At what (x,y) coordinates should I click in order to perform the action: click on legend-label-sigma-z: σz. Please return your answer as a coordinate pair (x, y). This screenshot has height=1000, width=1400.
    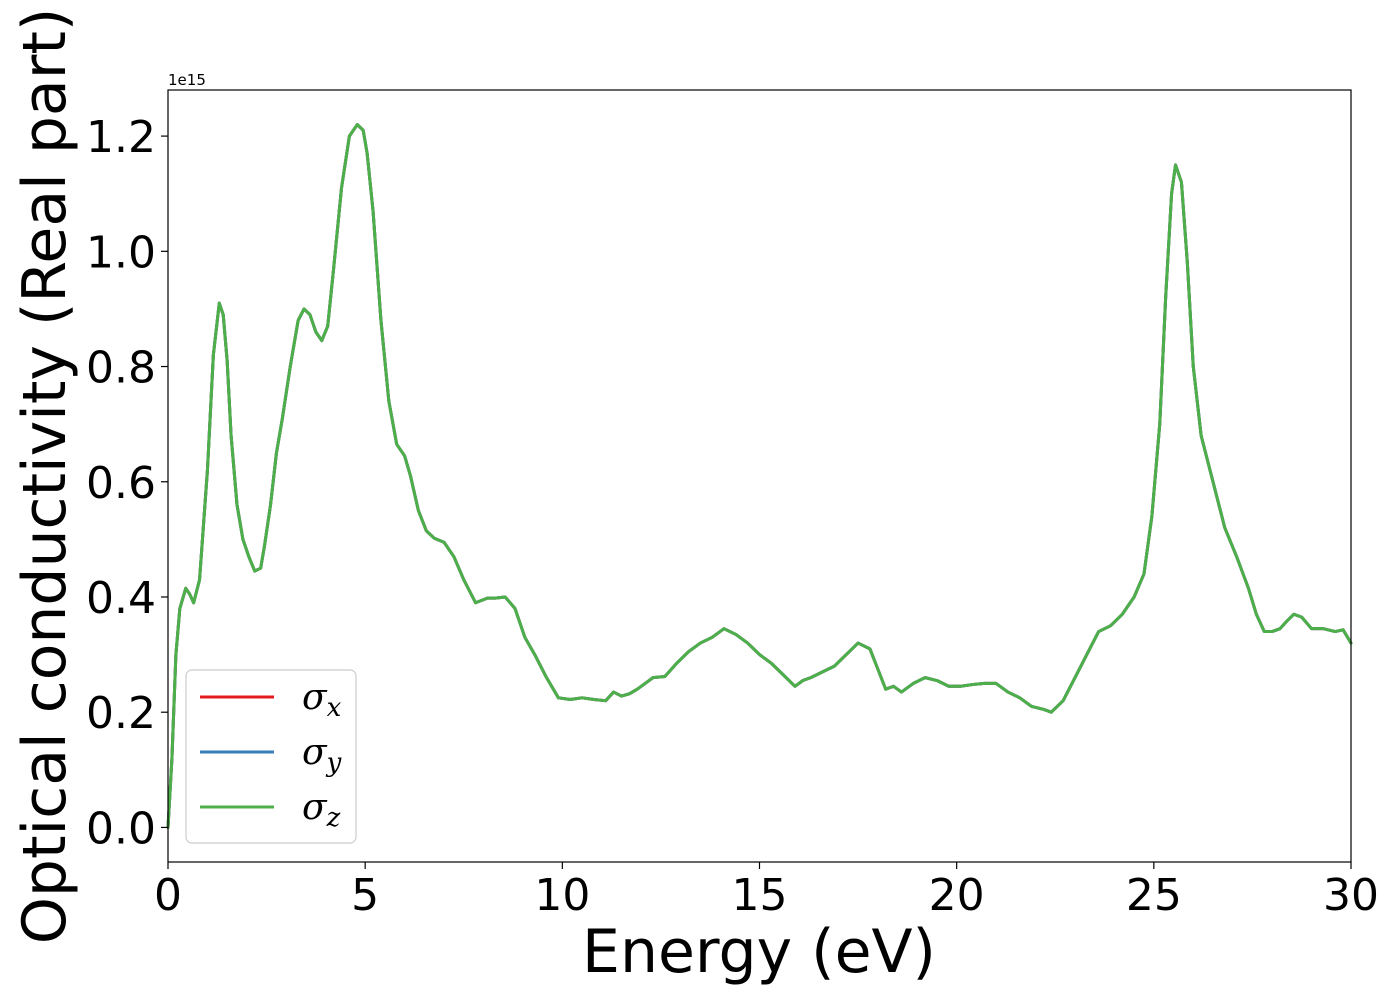
    Looking at the image, I should click on (321, 810).